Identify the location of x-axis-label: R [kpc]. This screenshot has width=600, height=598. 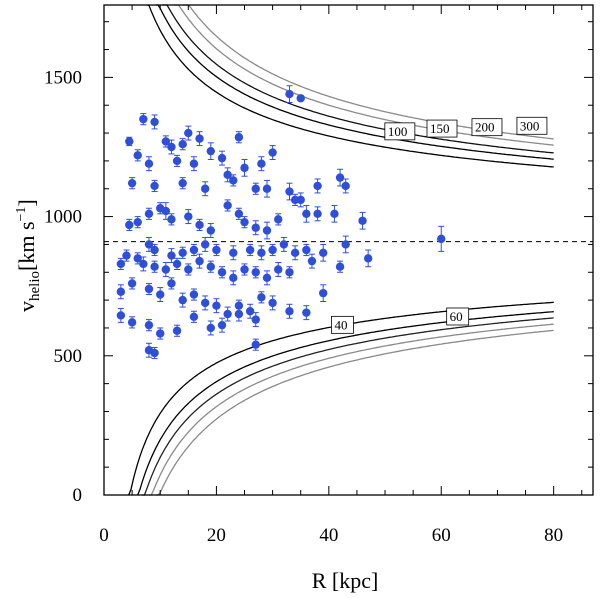
(345, 580).